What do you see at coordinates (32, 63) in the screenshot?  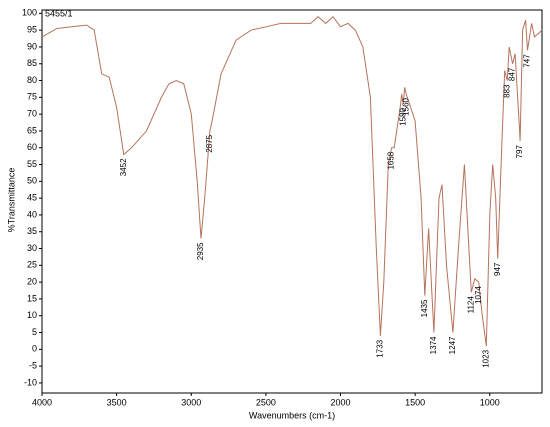 I see `y-tick-label: 85` at bounding box center [32, 63].